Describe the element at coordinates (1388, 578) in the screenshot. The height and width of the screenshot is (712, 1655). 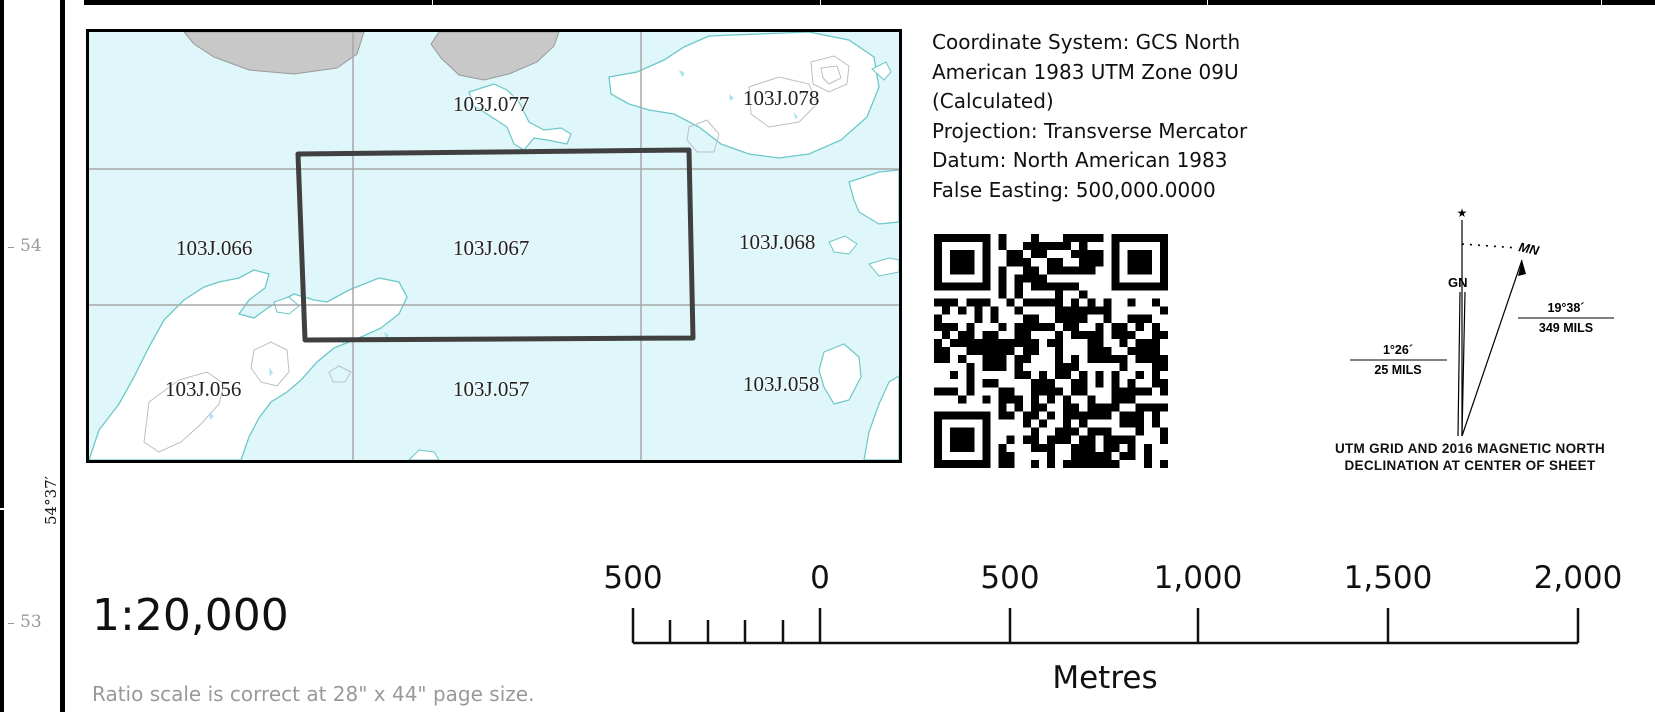
I see `scale-tick-label: 1,500` at that location.